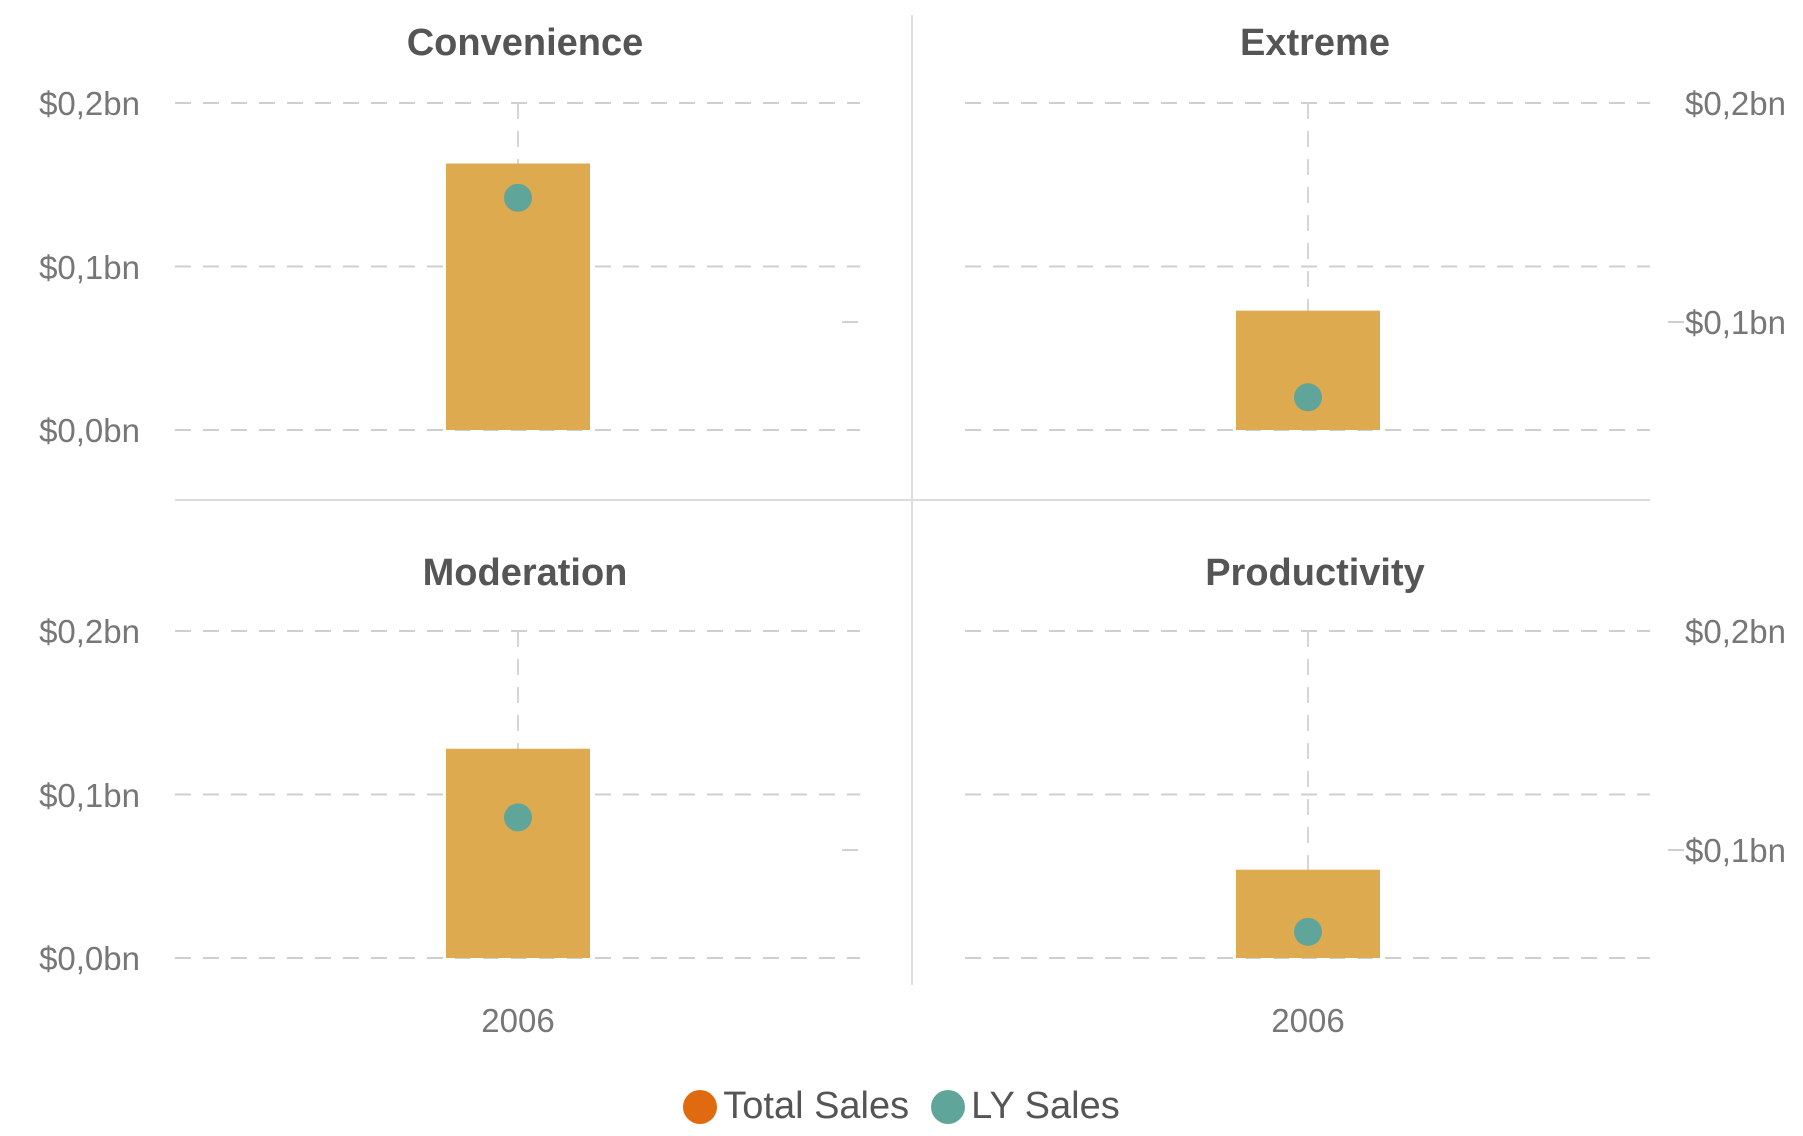 The height and width of the screenshot is (1136, 1803). Describe the element at coordinates (525, 43) in the screenshot. I see `panel-title-convenience: Convenience` at that location.